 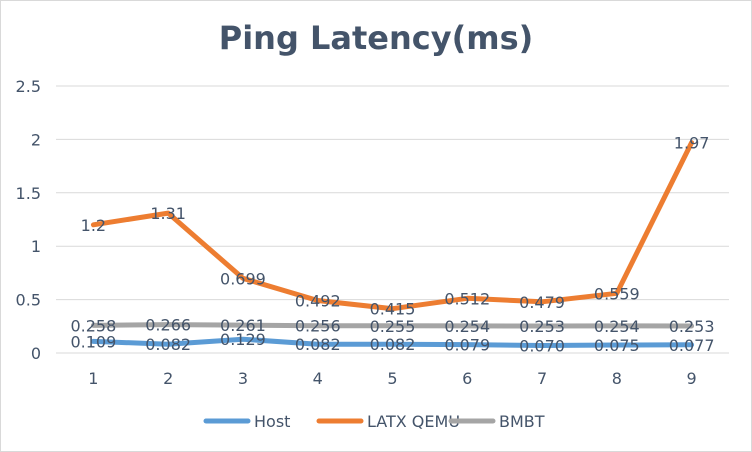 What do you see at coordinates (36, 139) in the screenshot?
I see `y-tick-label: 2` at bounding box center [36, 139].